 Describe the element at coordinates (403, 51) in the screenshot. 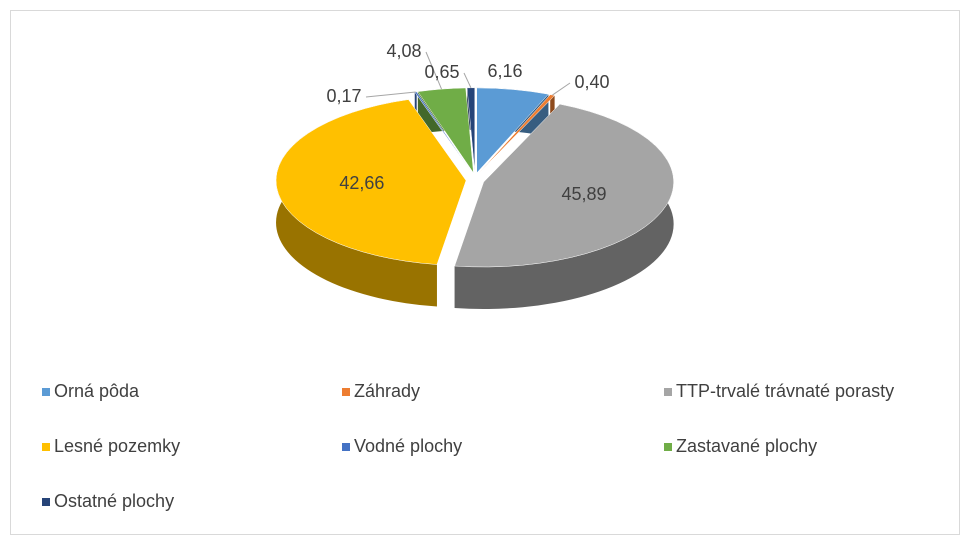

I see `data-label: 4,08` at that location.